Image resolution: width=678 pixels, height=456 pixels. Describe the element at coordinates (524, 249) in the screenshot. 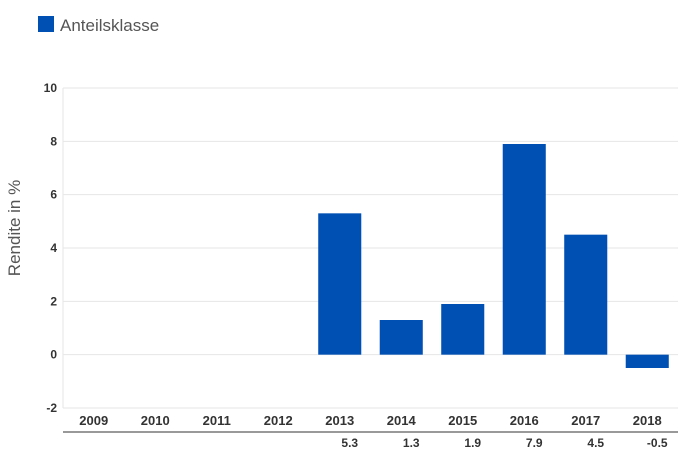

I see `bar-2016` at that location.